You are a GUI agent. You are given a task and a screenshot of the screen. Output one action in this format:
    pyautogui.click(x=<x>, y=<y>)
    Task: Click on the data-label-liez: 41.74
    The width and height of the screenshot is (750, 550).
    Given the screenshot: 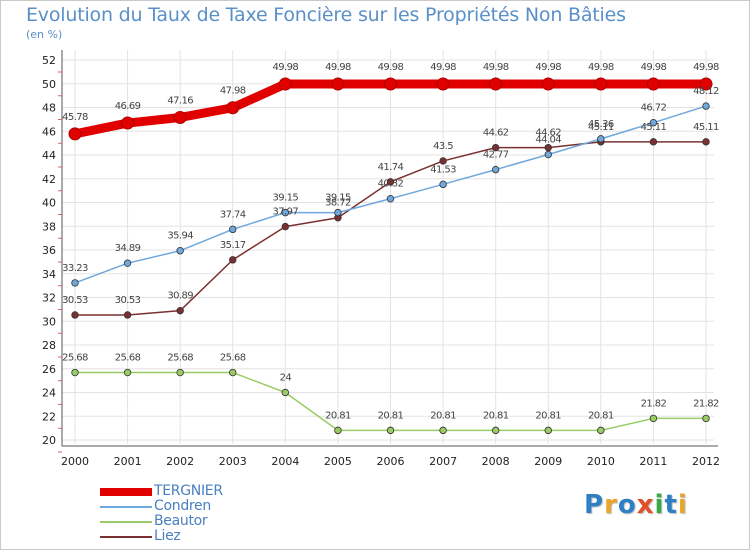 What is the action you would take?
    pyautogui.click(x=391, y=167)
    